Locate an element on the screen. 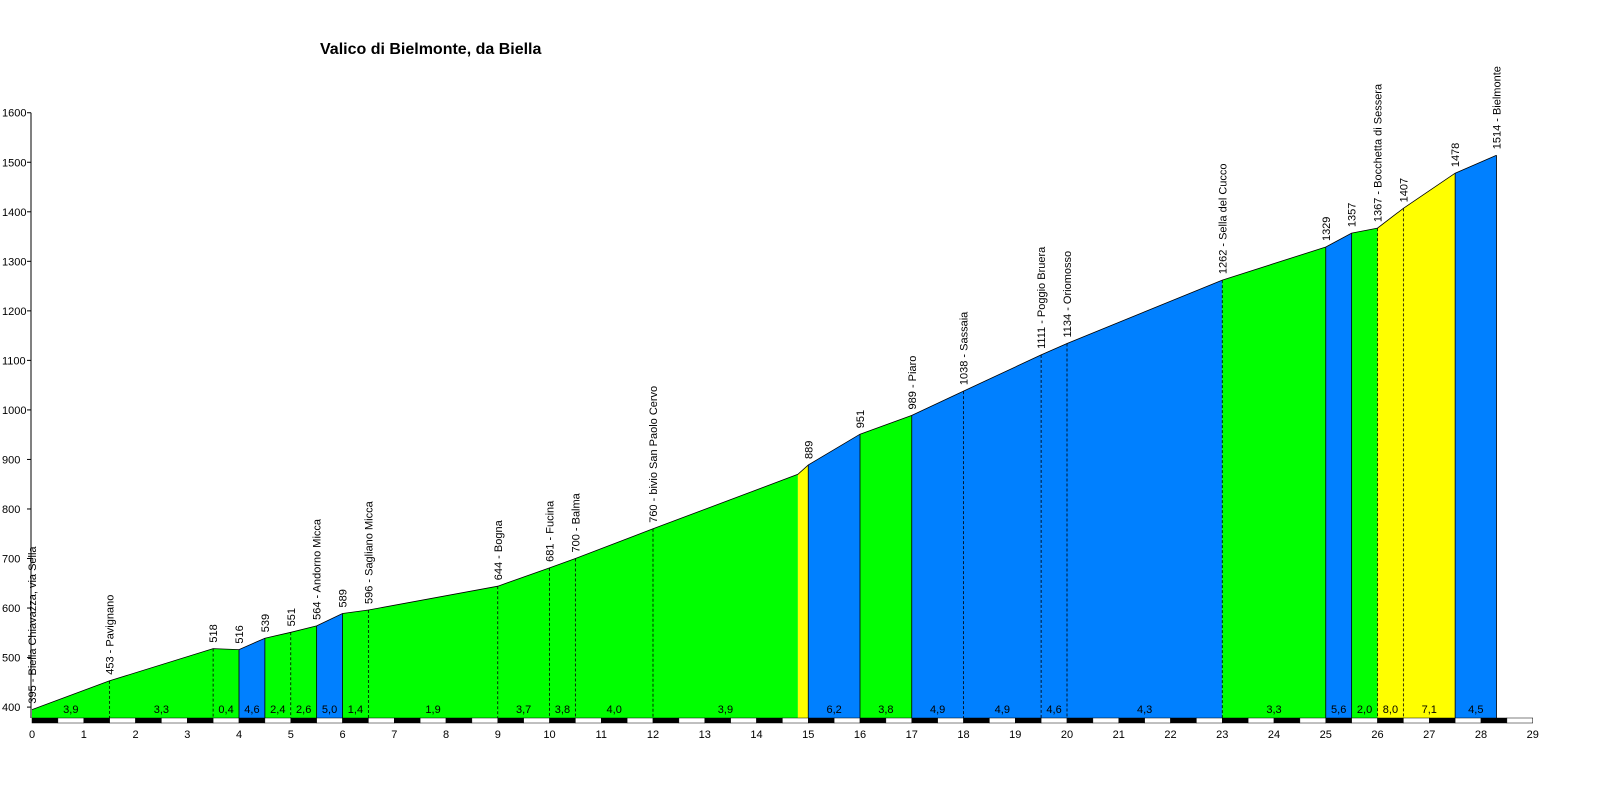 This screenshot has height=800, width=1600. y-tick-label-1: 500 is located at coordinates (11, 659).